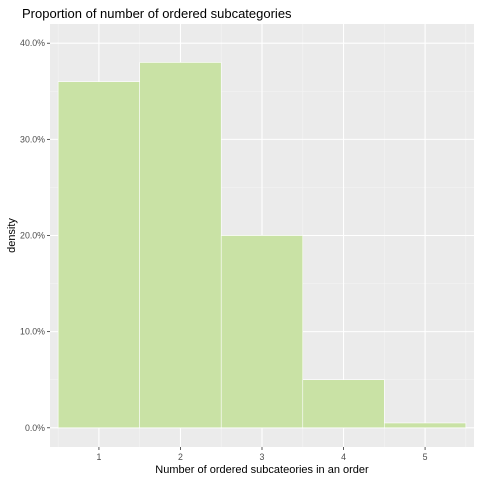 The height and width of the screenshot is (480, 480). I want to click on y-tick-label: 20.0%, so click(32, 236).